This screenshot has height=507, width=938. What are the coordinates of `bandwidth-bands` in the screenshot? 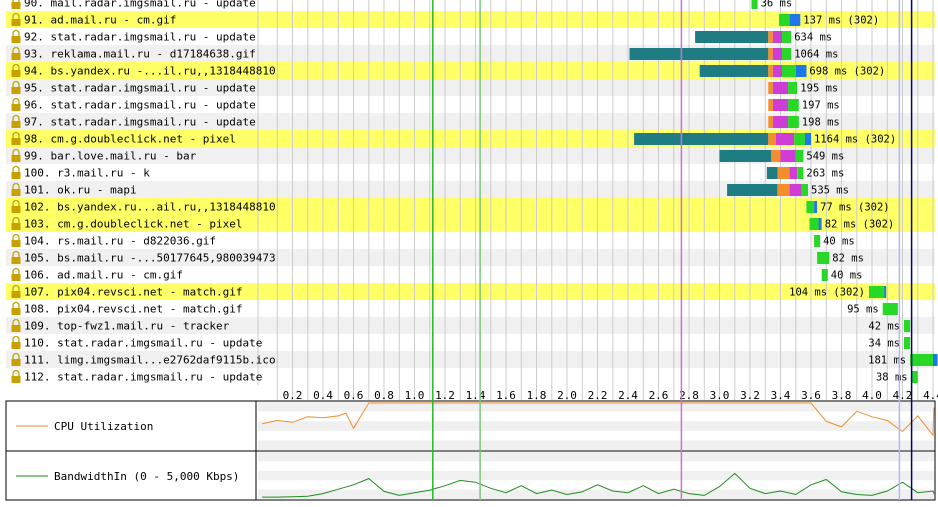 It's located at (596, 475).